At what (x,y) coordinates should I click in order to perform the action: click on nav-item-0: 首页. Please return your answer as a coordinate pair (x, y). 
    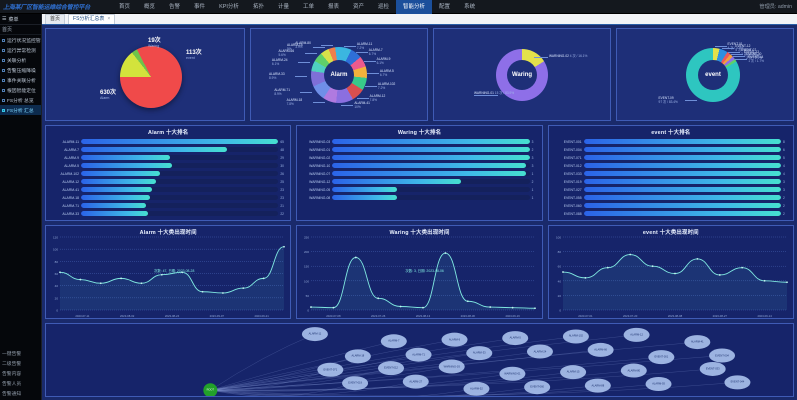
    Looking at the image, I should click on (125, 6).